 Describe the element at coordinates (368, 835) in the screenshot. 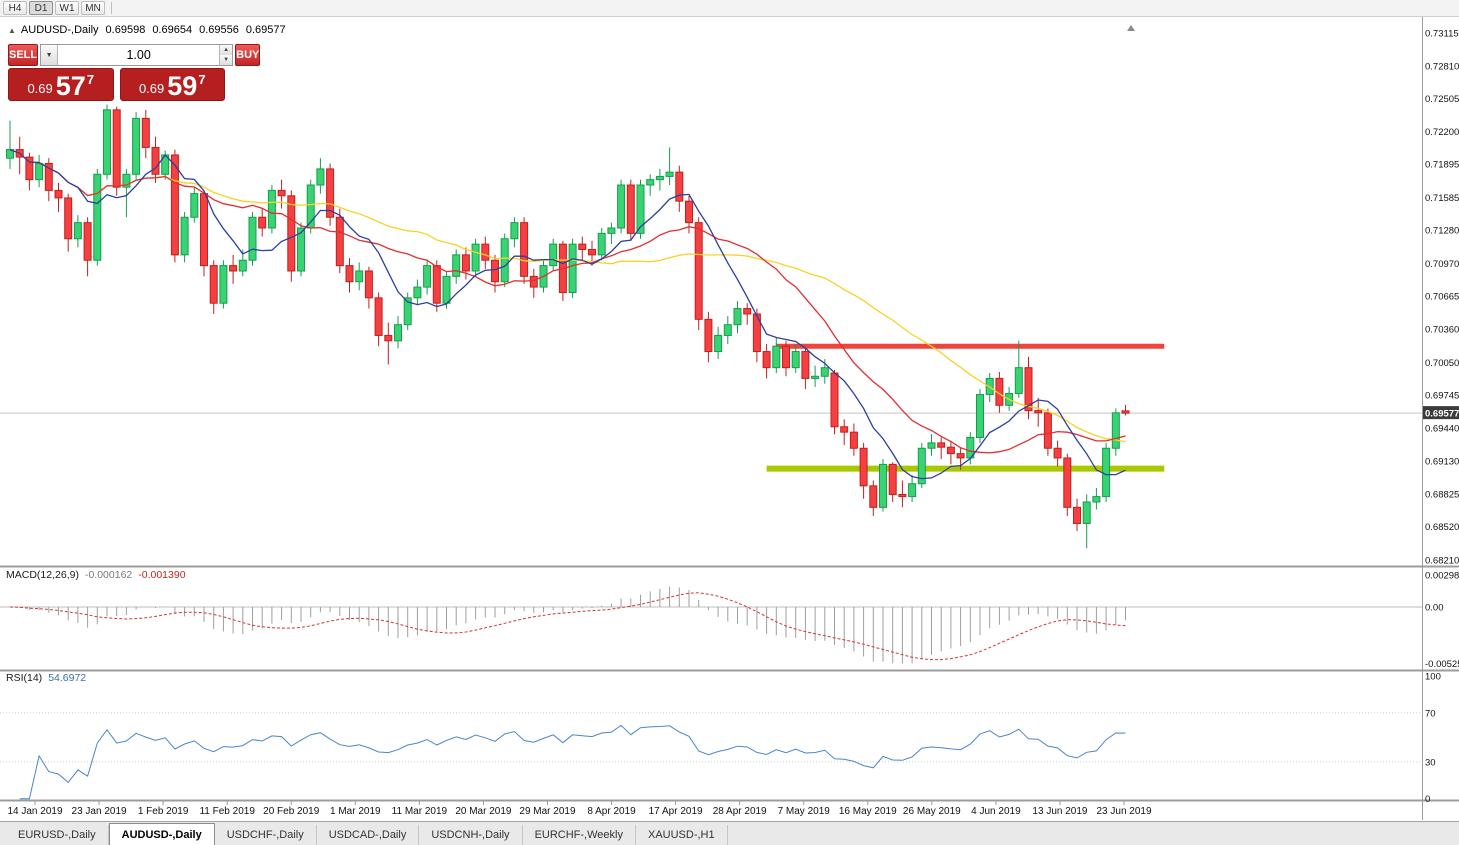

I see `chart-tab-usdcad-daily: USDCAD-,Daily` at that location.